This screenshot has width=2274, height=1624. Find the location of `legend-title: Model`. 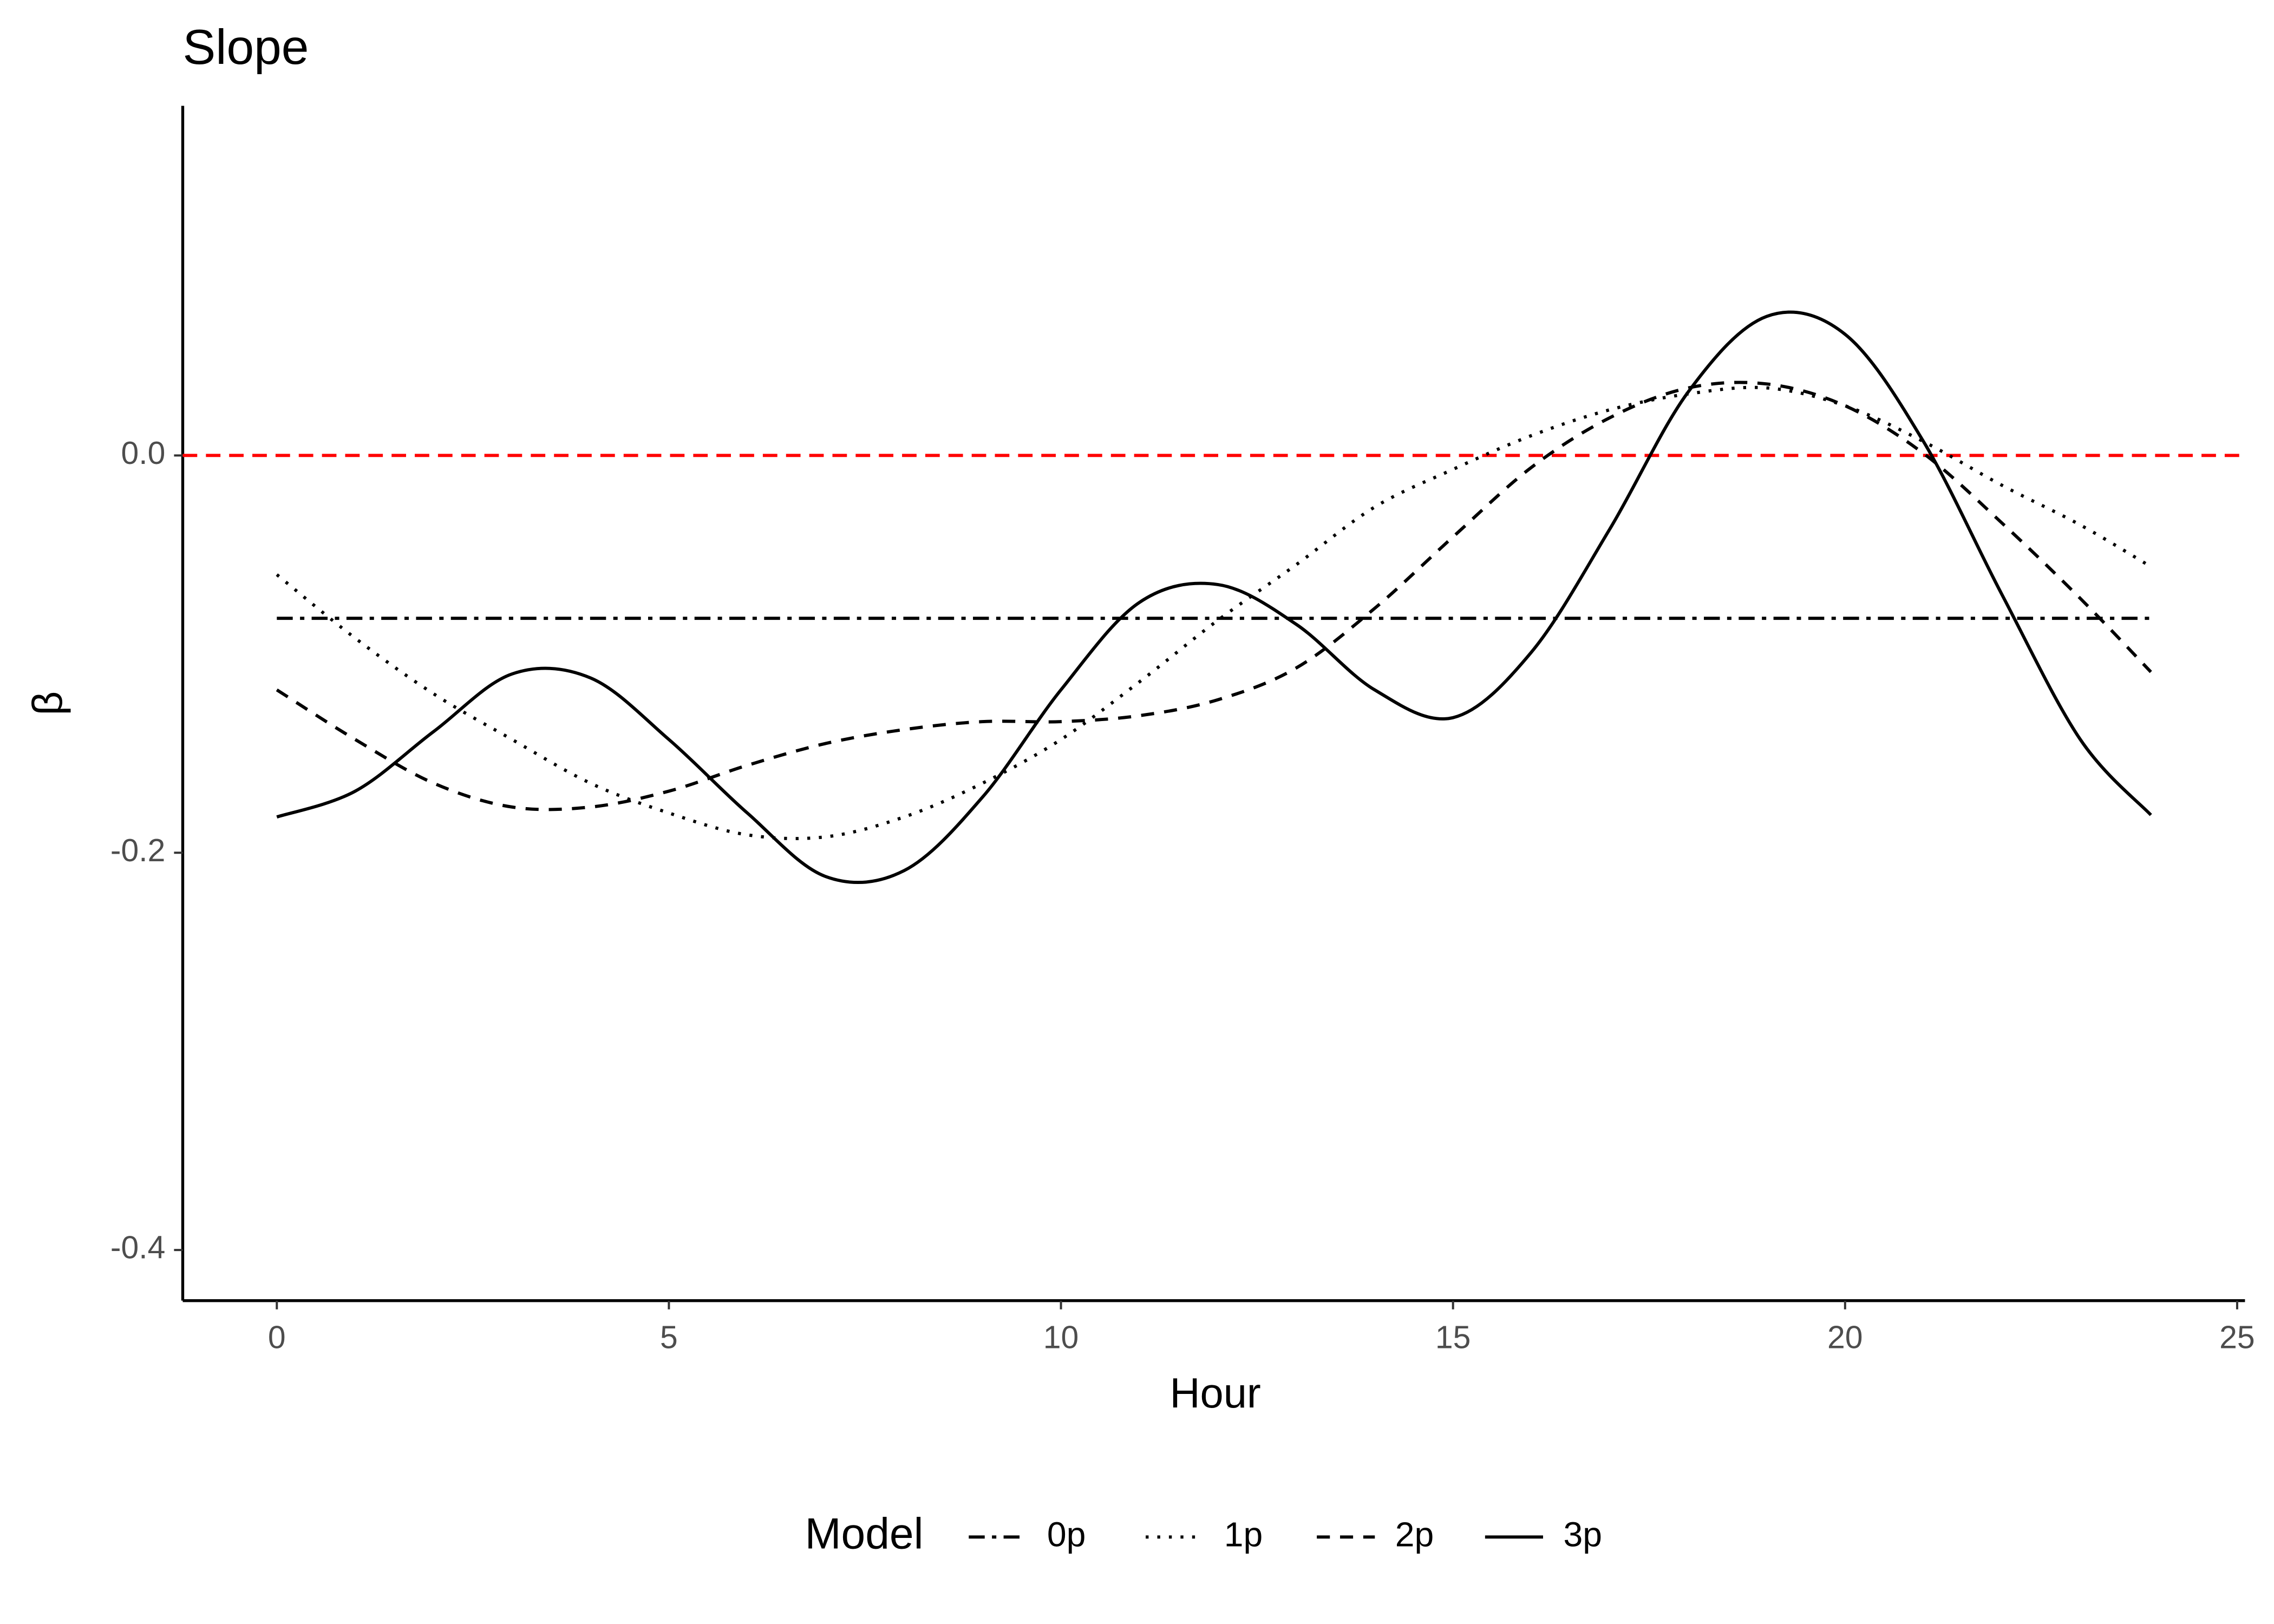

legend-title: Model is located at coordinates (865, 1534).